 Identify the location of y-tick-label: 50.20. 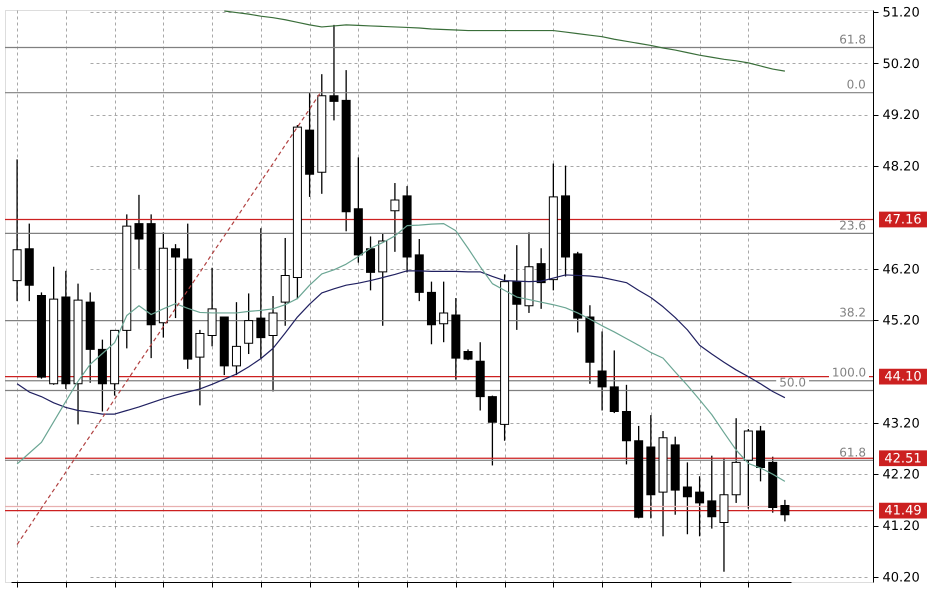
(901, 64).